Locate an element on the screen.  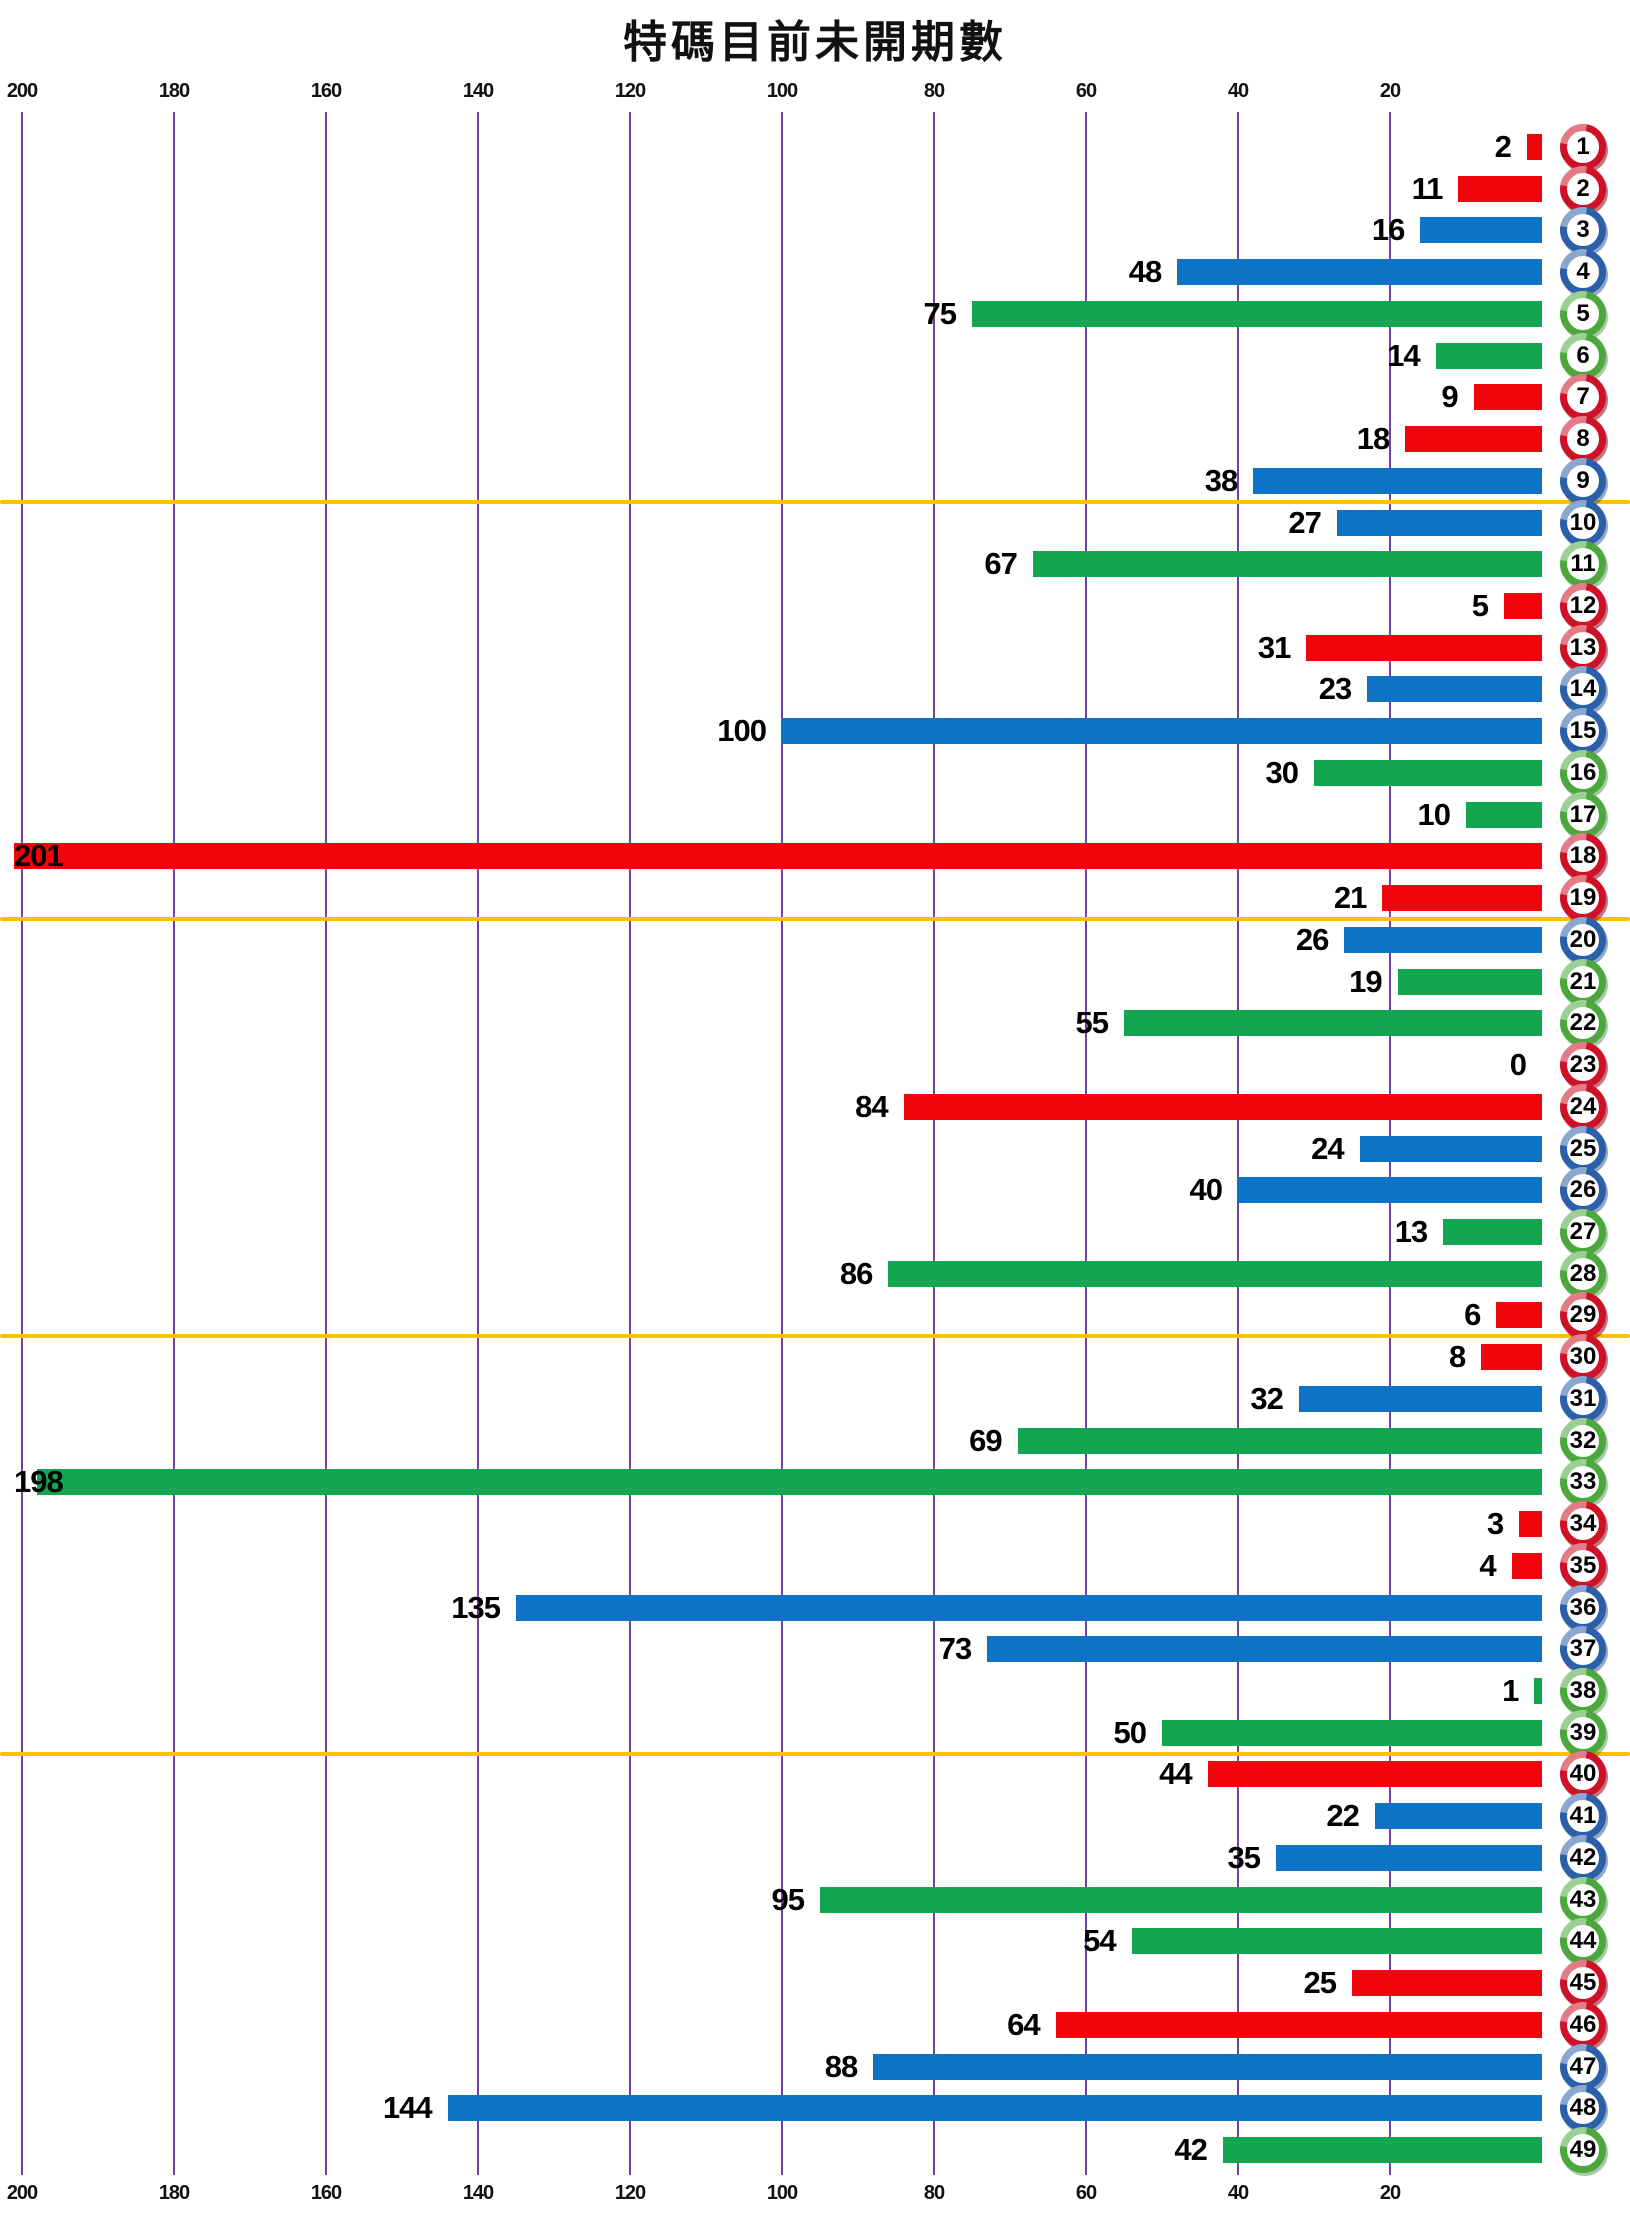
ball-number-27: 27 is located at coordinates (1583, 1231).